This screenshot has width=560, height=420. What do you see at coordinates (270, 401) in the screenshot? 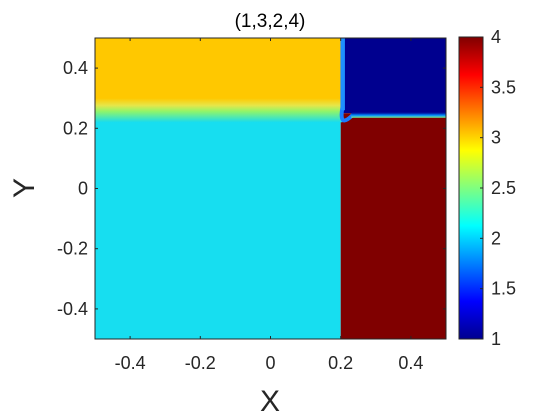
I see `x-axis-label: X` at bounding box center [270, 401].